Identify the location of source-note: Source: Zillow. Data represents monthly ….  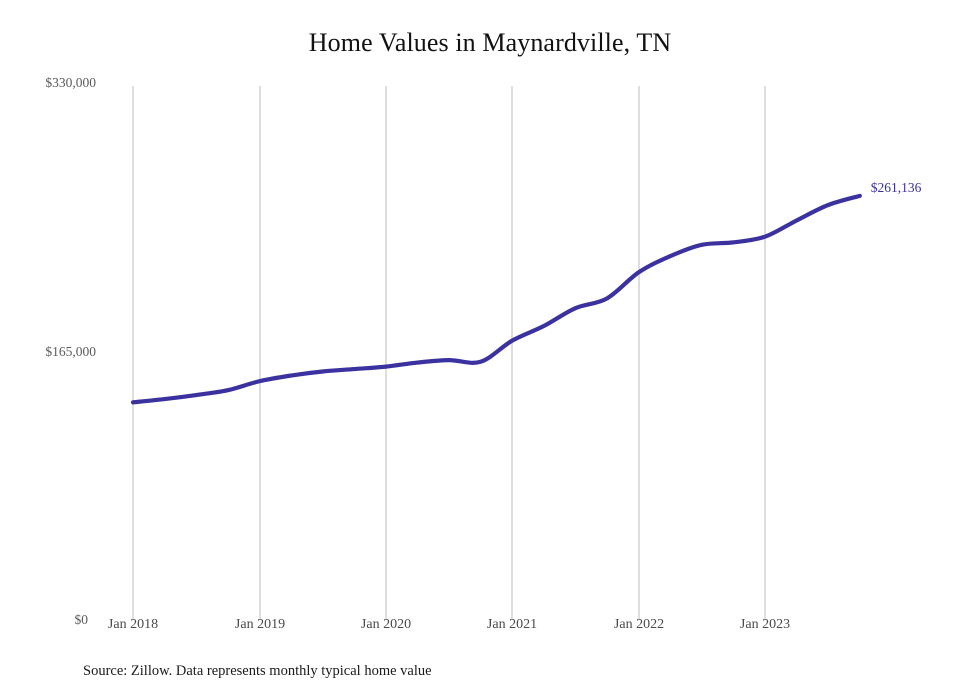
(257, 671).